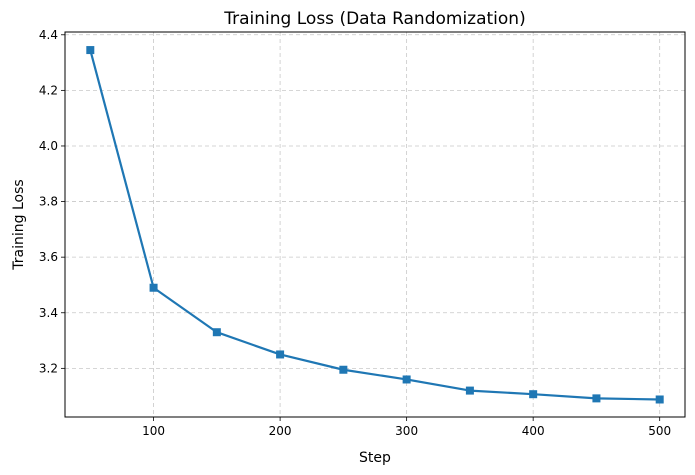 Image resolution: width=695 pixels, height=475 pixels. I want to click on x-tick-label: 200, so click(280, 431).